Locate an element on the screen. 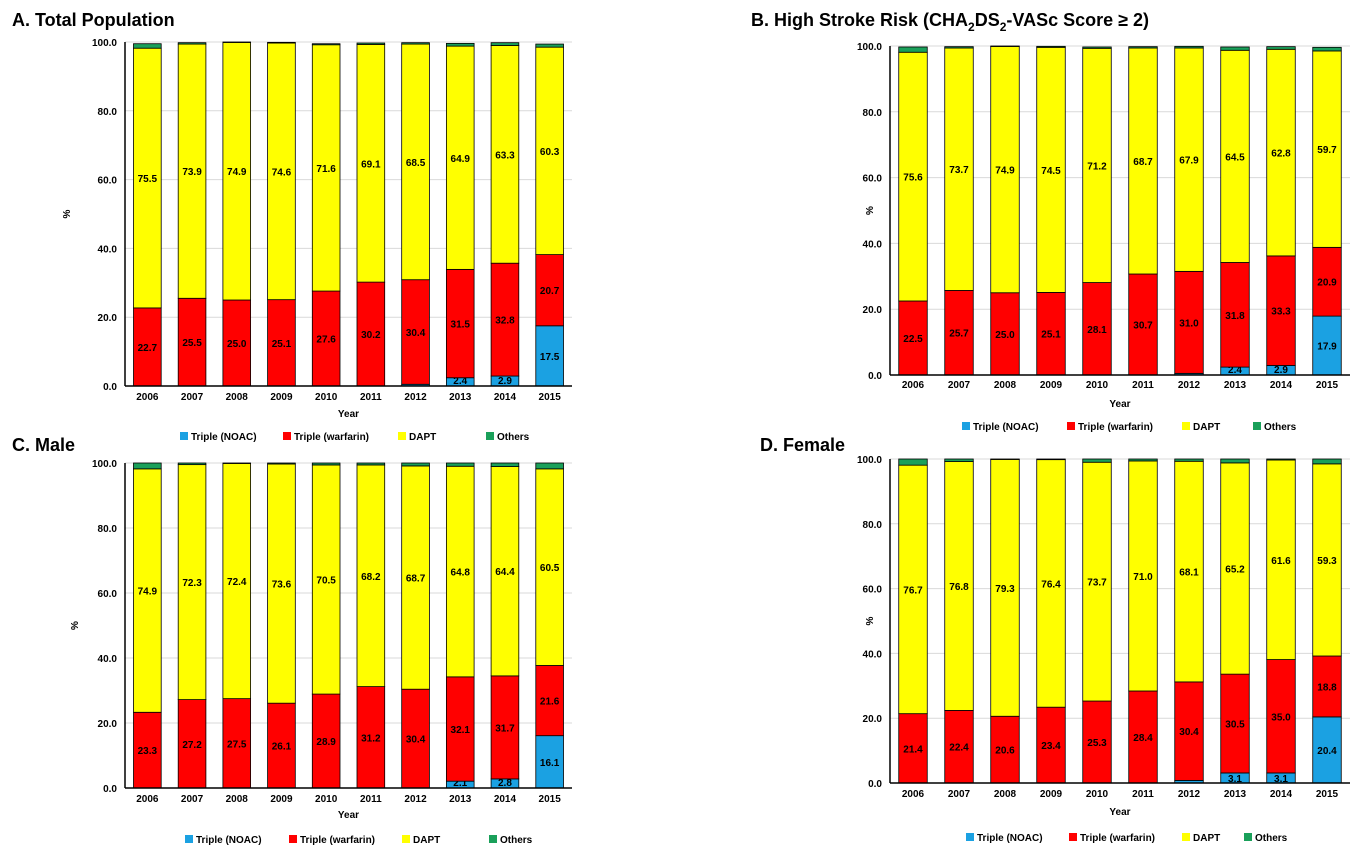 Image resolution: width=1359 pixels, height=847 pixels. x-tick-label: 2007 is located at coordinates (192, 397).